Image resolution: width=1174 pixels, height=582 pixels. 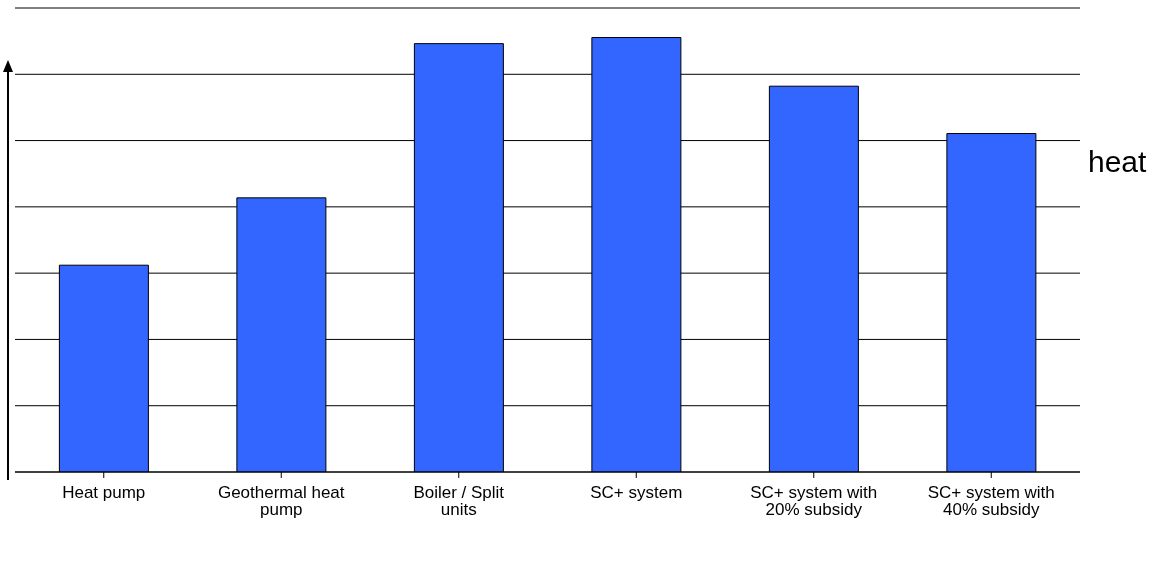 What do you see at coordinates (281, 501) in the screenshot?
I see `x-tick-label: Geothermal heat pump` at bounding box center [281, 501].